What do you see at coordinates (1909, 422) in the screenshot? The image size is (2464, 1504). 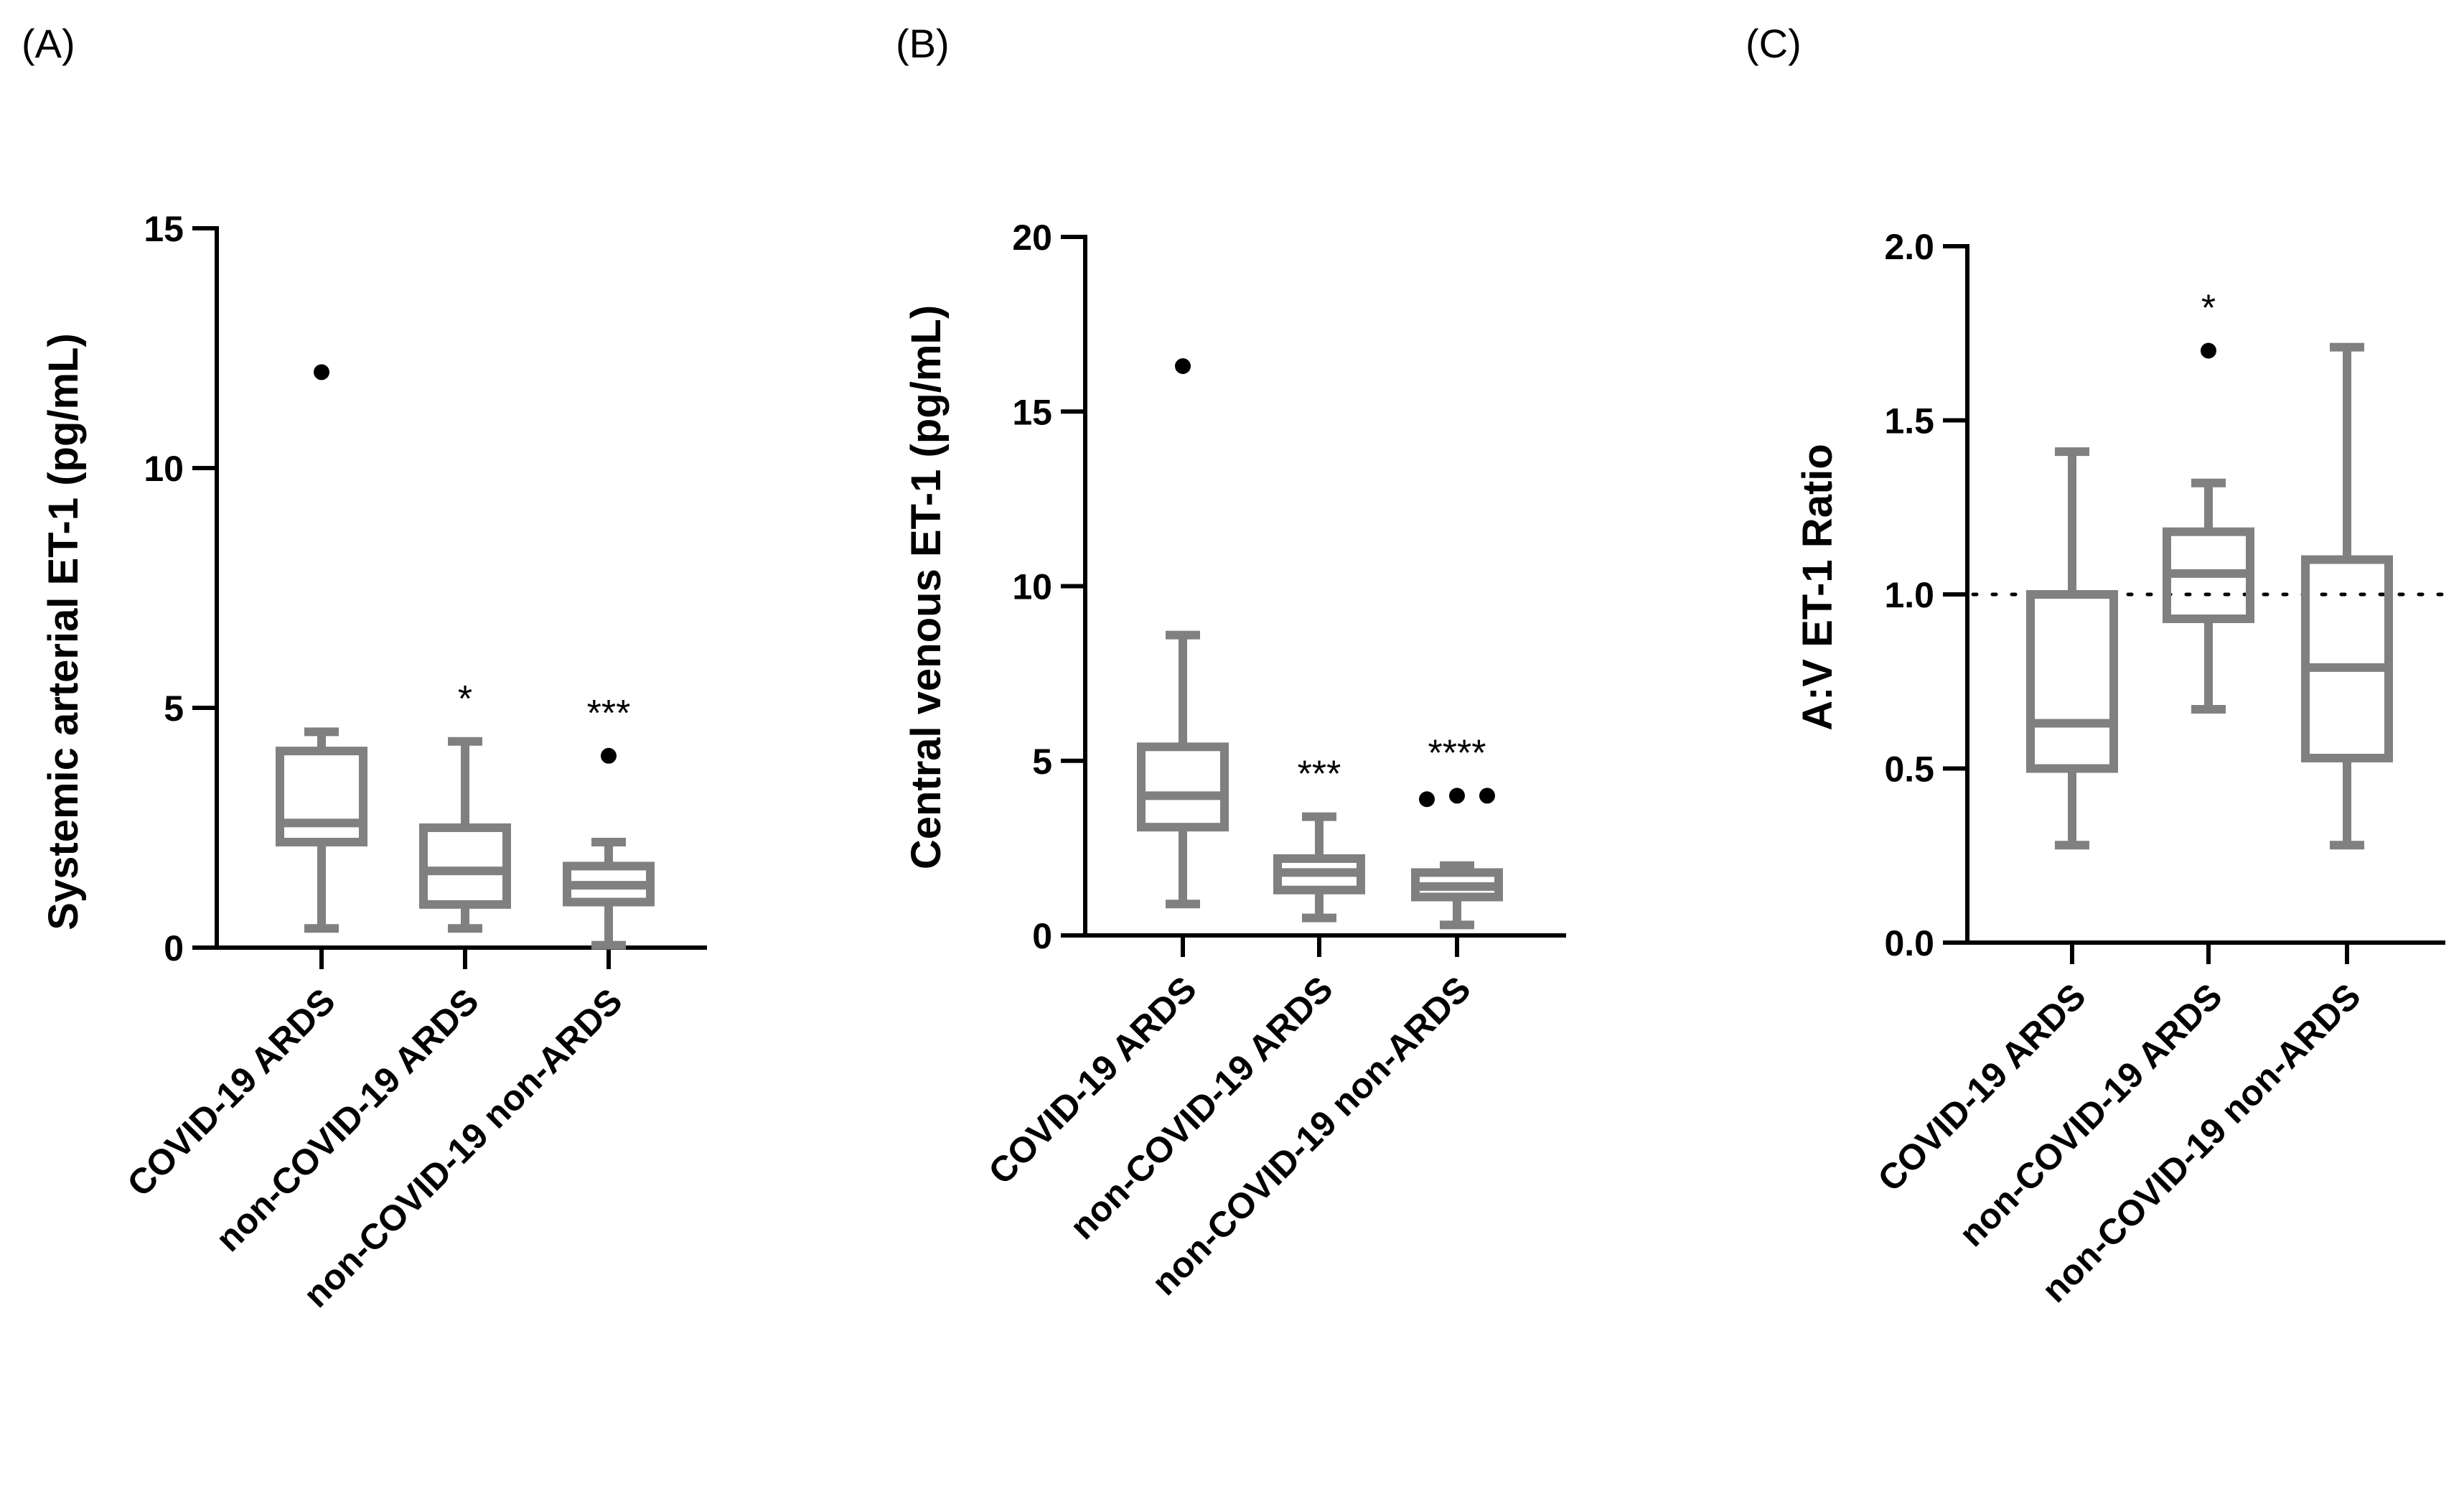 I see `y-tick-label: 1.5` at bounding box center [1909, 422].